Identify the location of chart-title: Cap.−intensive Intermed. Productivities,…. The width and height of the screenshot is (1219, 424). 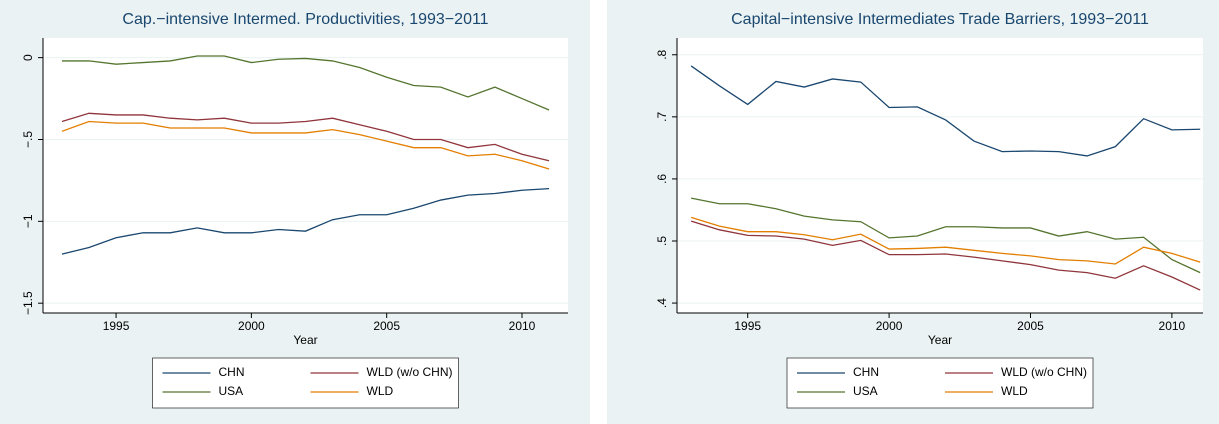
(305, 19).